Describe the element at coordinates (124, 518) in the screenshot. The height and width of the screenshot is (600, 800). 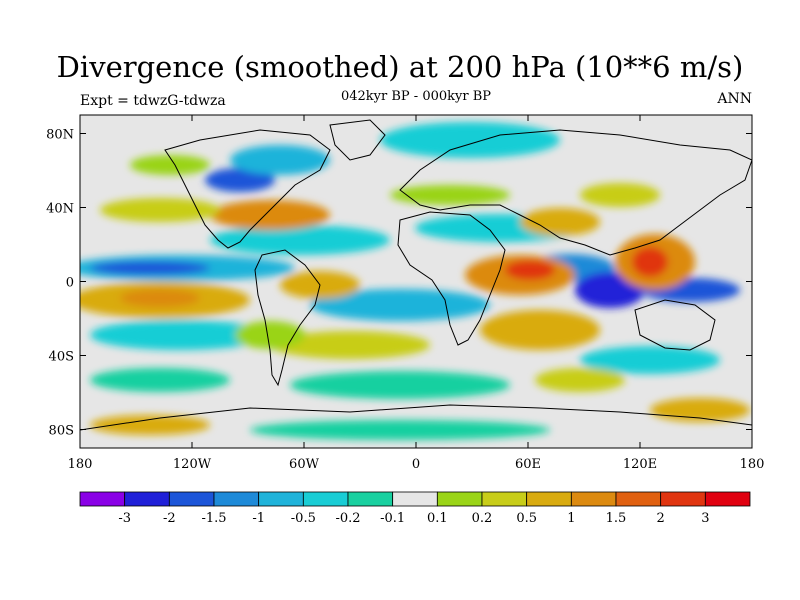
I see `colorbar-label: -3` at that location.